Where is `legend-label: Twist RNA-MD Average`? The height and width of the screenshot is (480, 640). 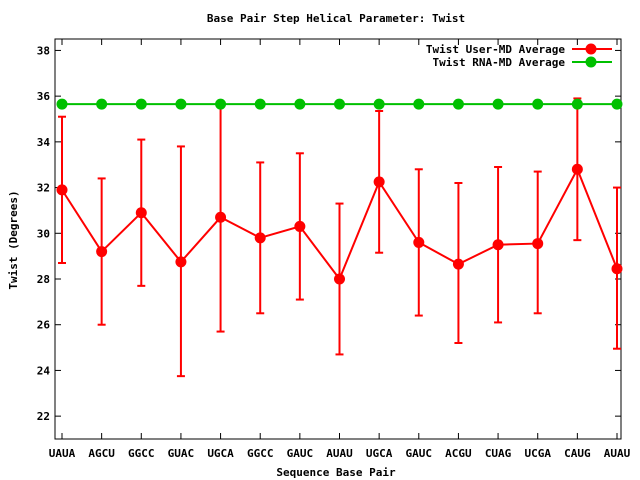
legend-label: Twist RNA-MD Average is located at coordinates (499, 62).